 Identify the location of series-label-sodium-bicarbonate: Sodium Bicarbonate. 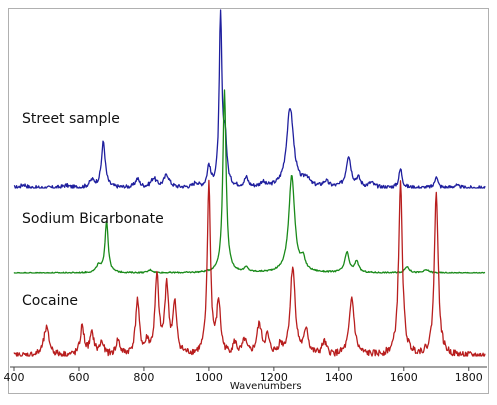
(93, 219).